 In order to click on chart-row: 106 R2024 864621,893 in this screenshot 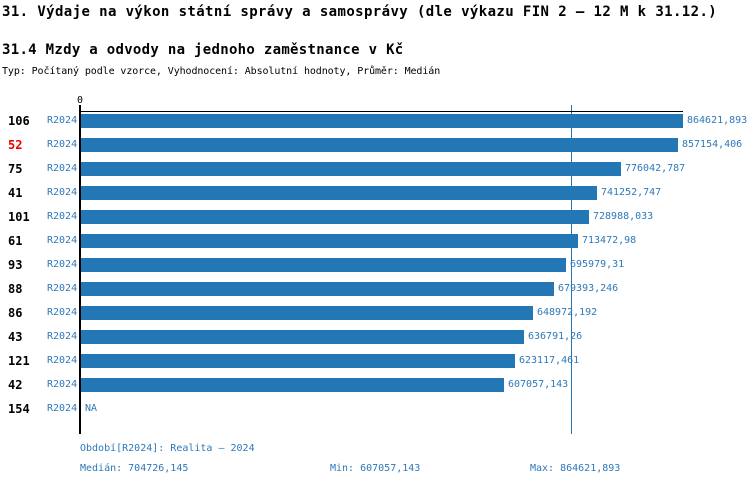, I will do `click(375, 126)`.